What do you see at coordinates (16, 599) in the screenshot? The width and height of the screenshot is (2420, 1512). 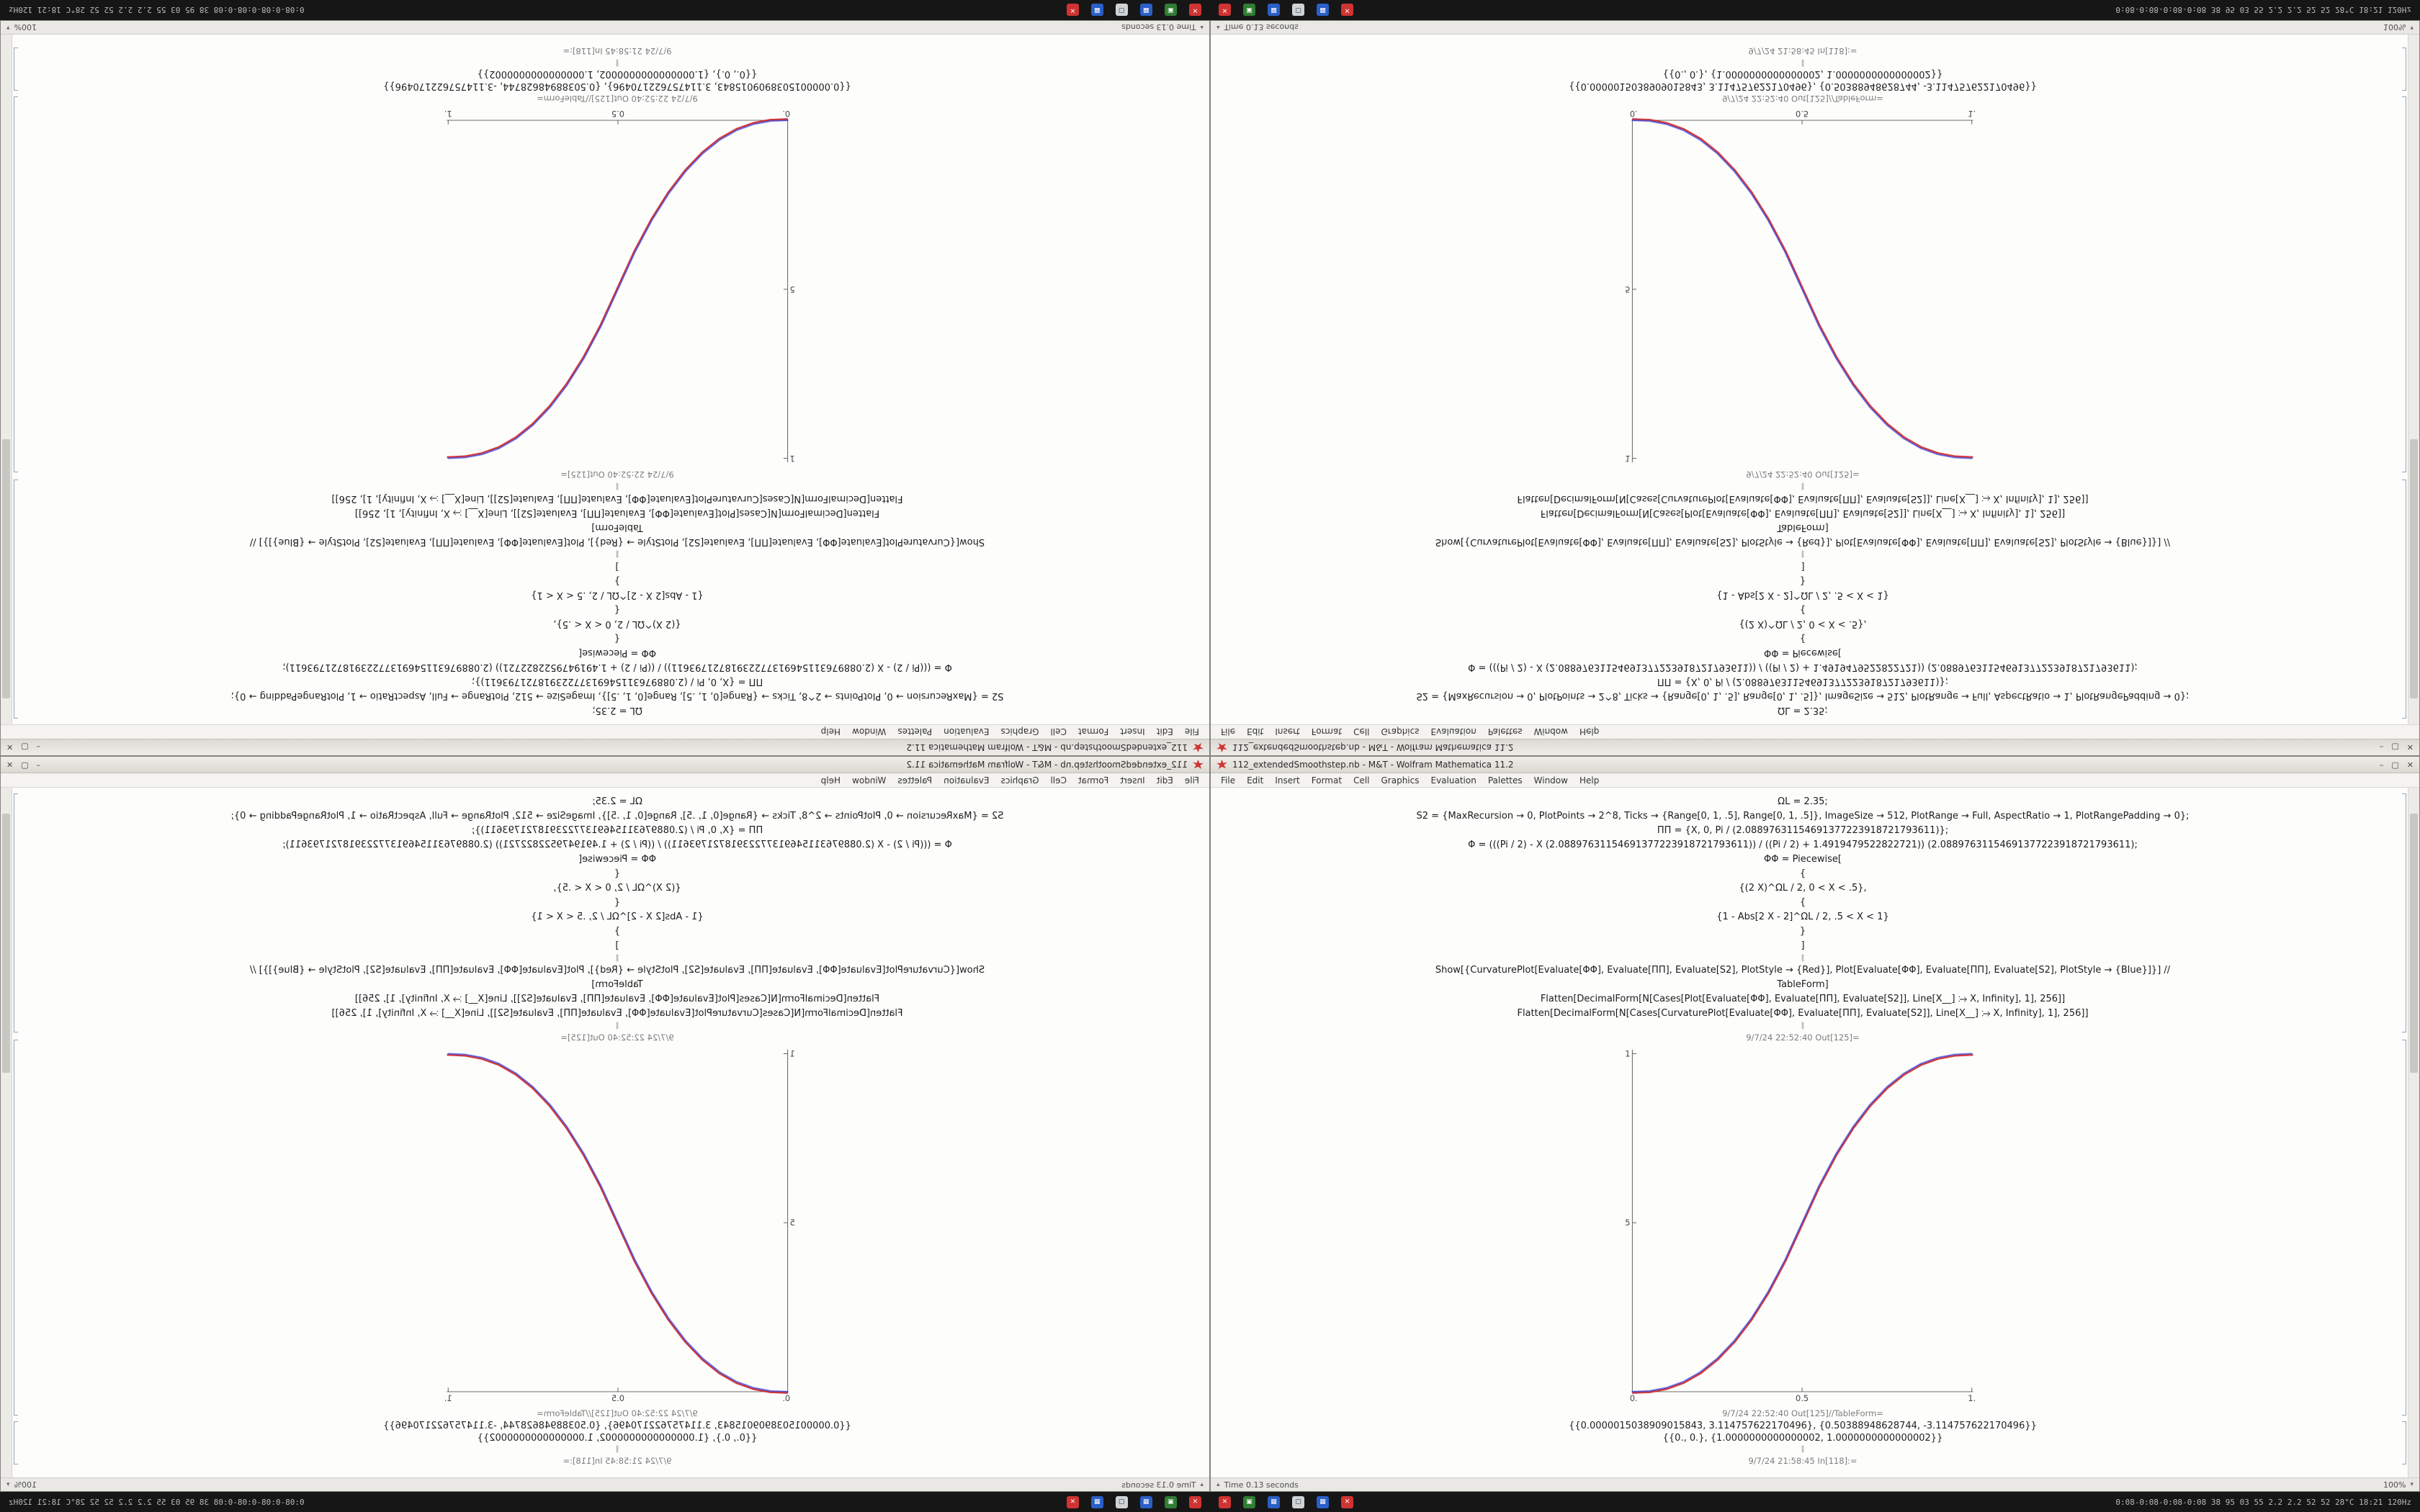 I see `cell-bracket-input-group` at bounding box center [16, 599].